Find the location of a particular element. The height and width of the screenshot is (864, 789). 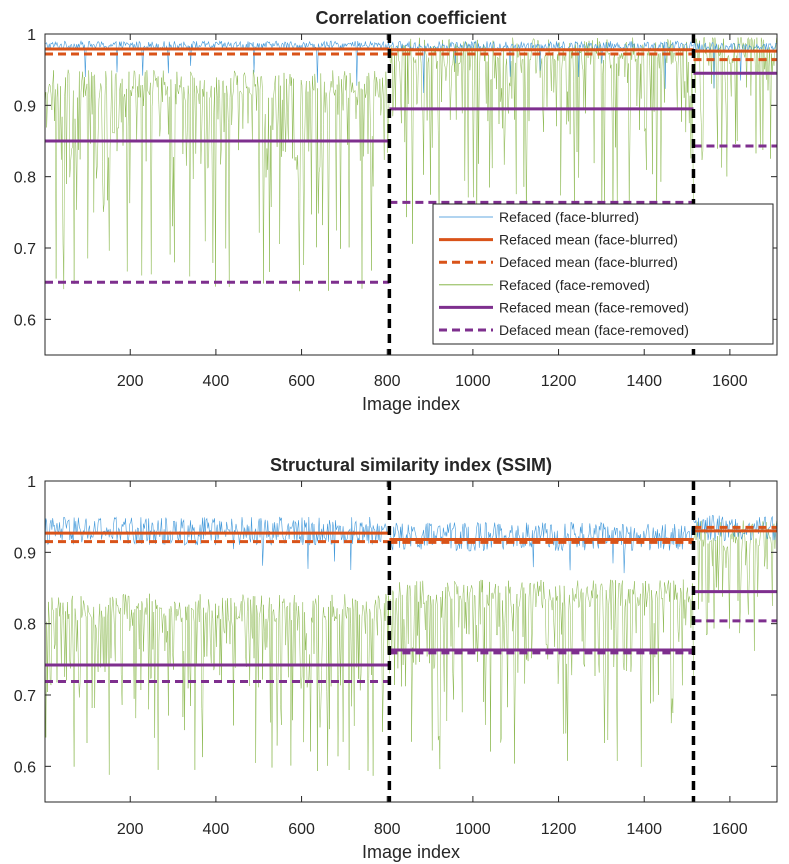

legend-box is located at coordinates (603, 274).